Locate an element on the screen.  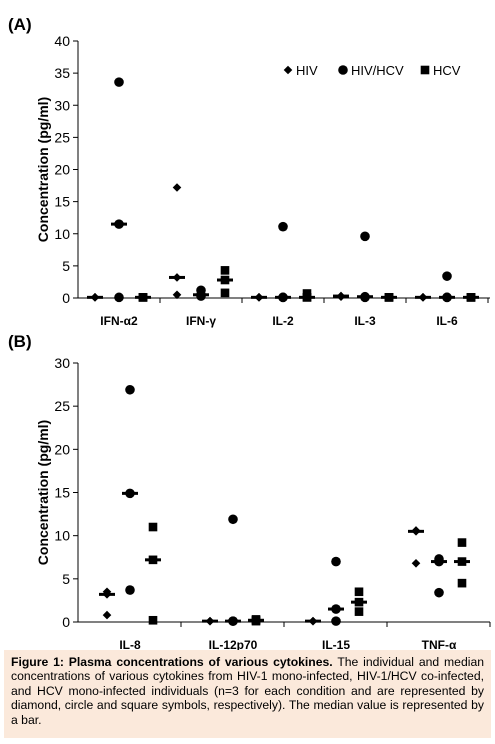
panel-a-category-label: IL-2 is located at coordinates (283, 321).